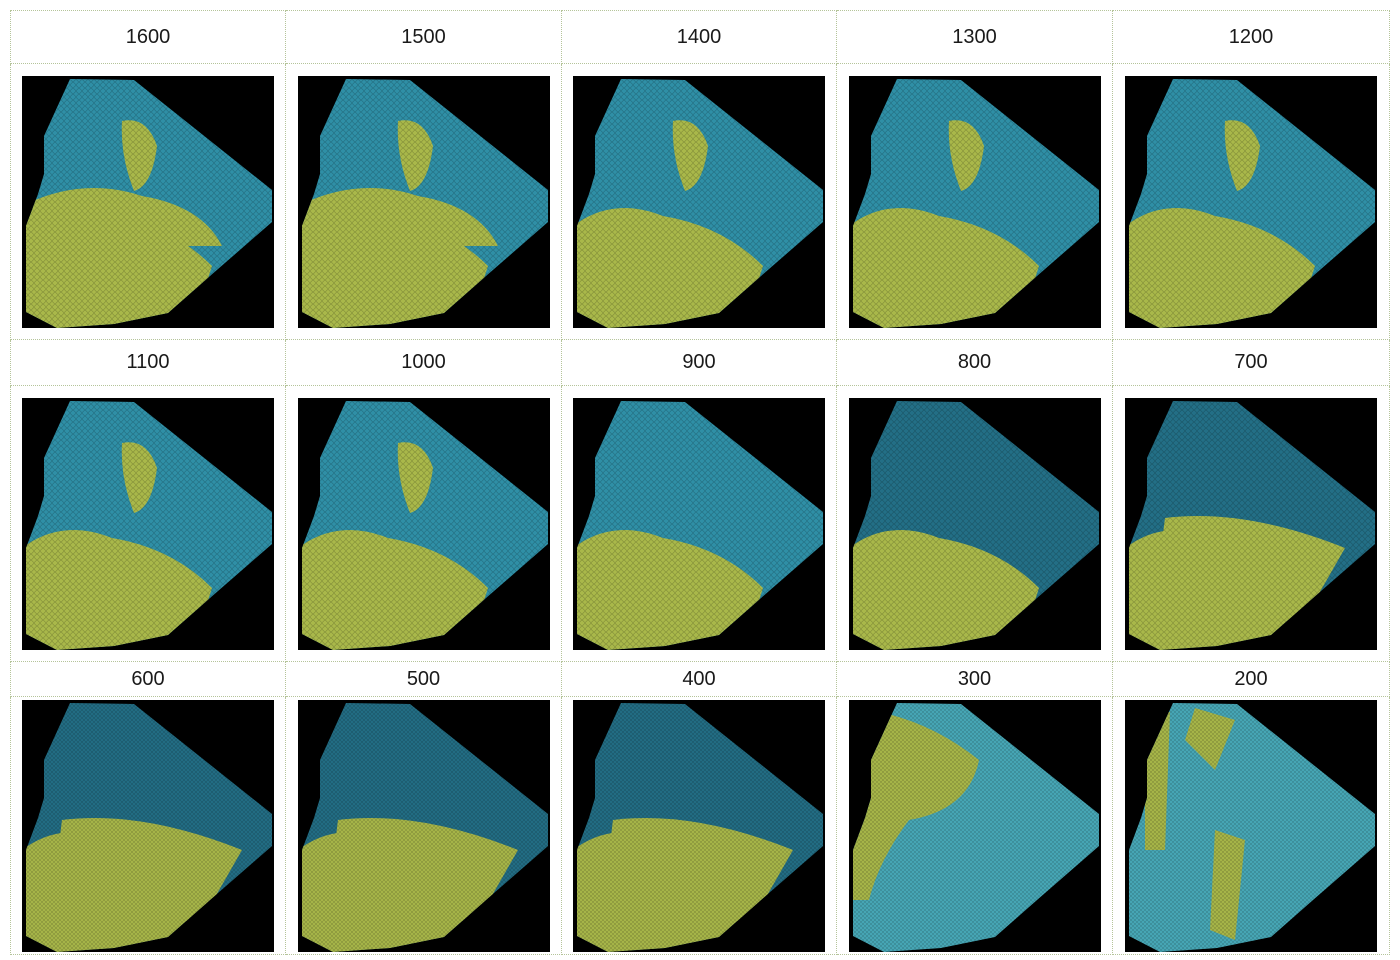 This screenshot has width=1400, height=960. I want to click on panel-label: 900, so click(699, 362).